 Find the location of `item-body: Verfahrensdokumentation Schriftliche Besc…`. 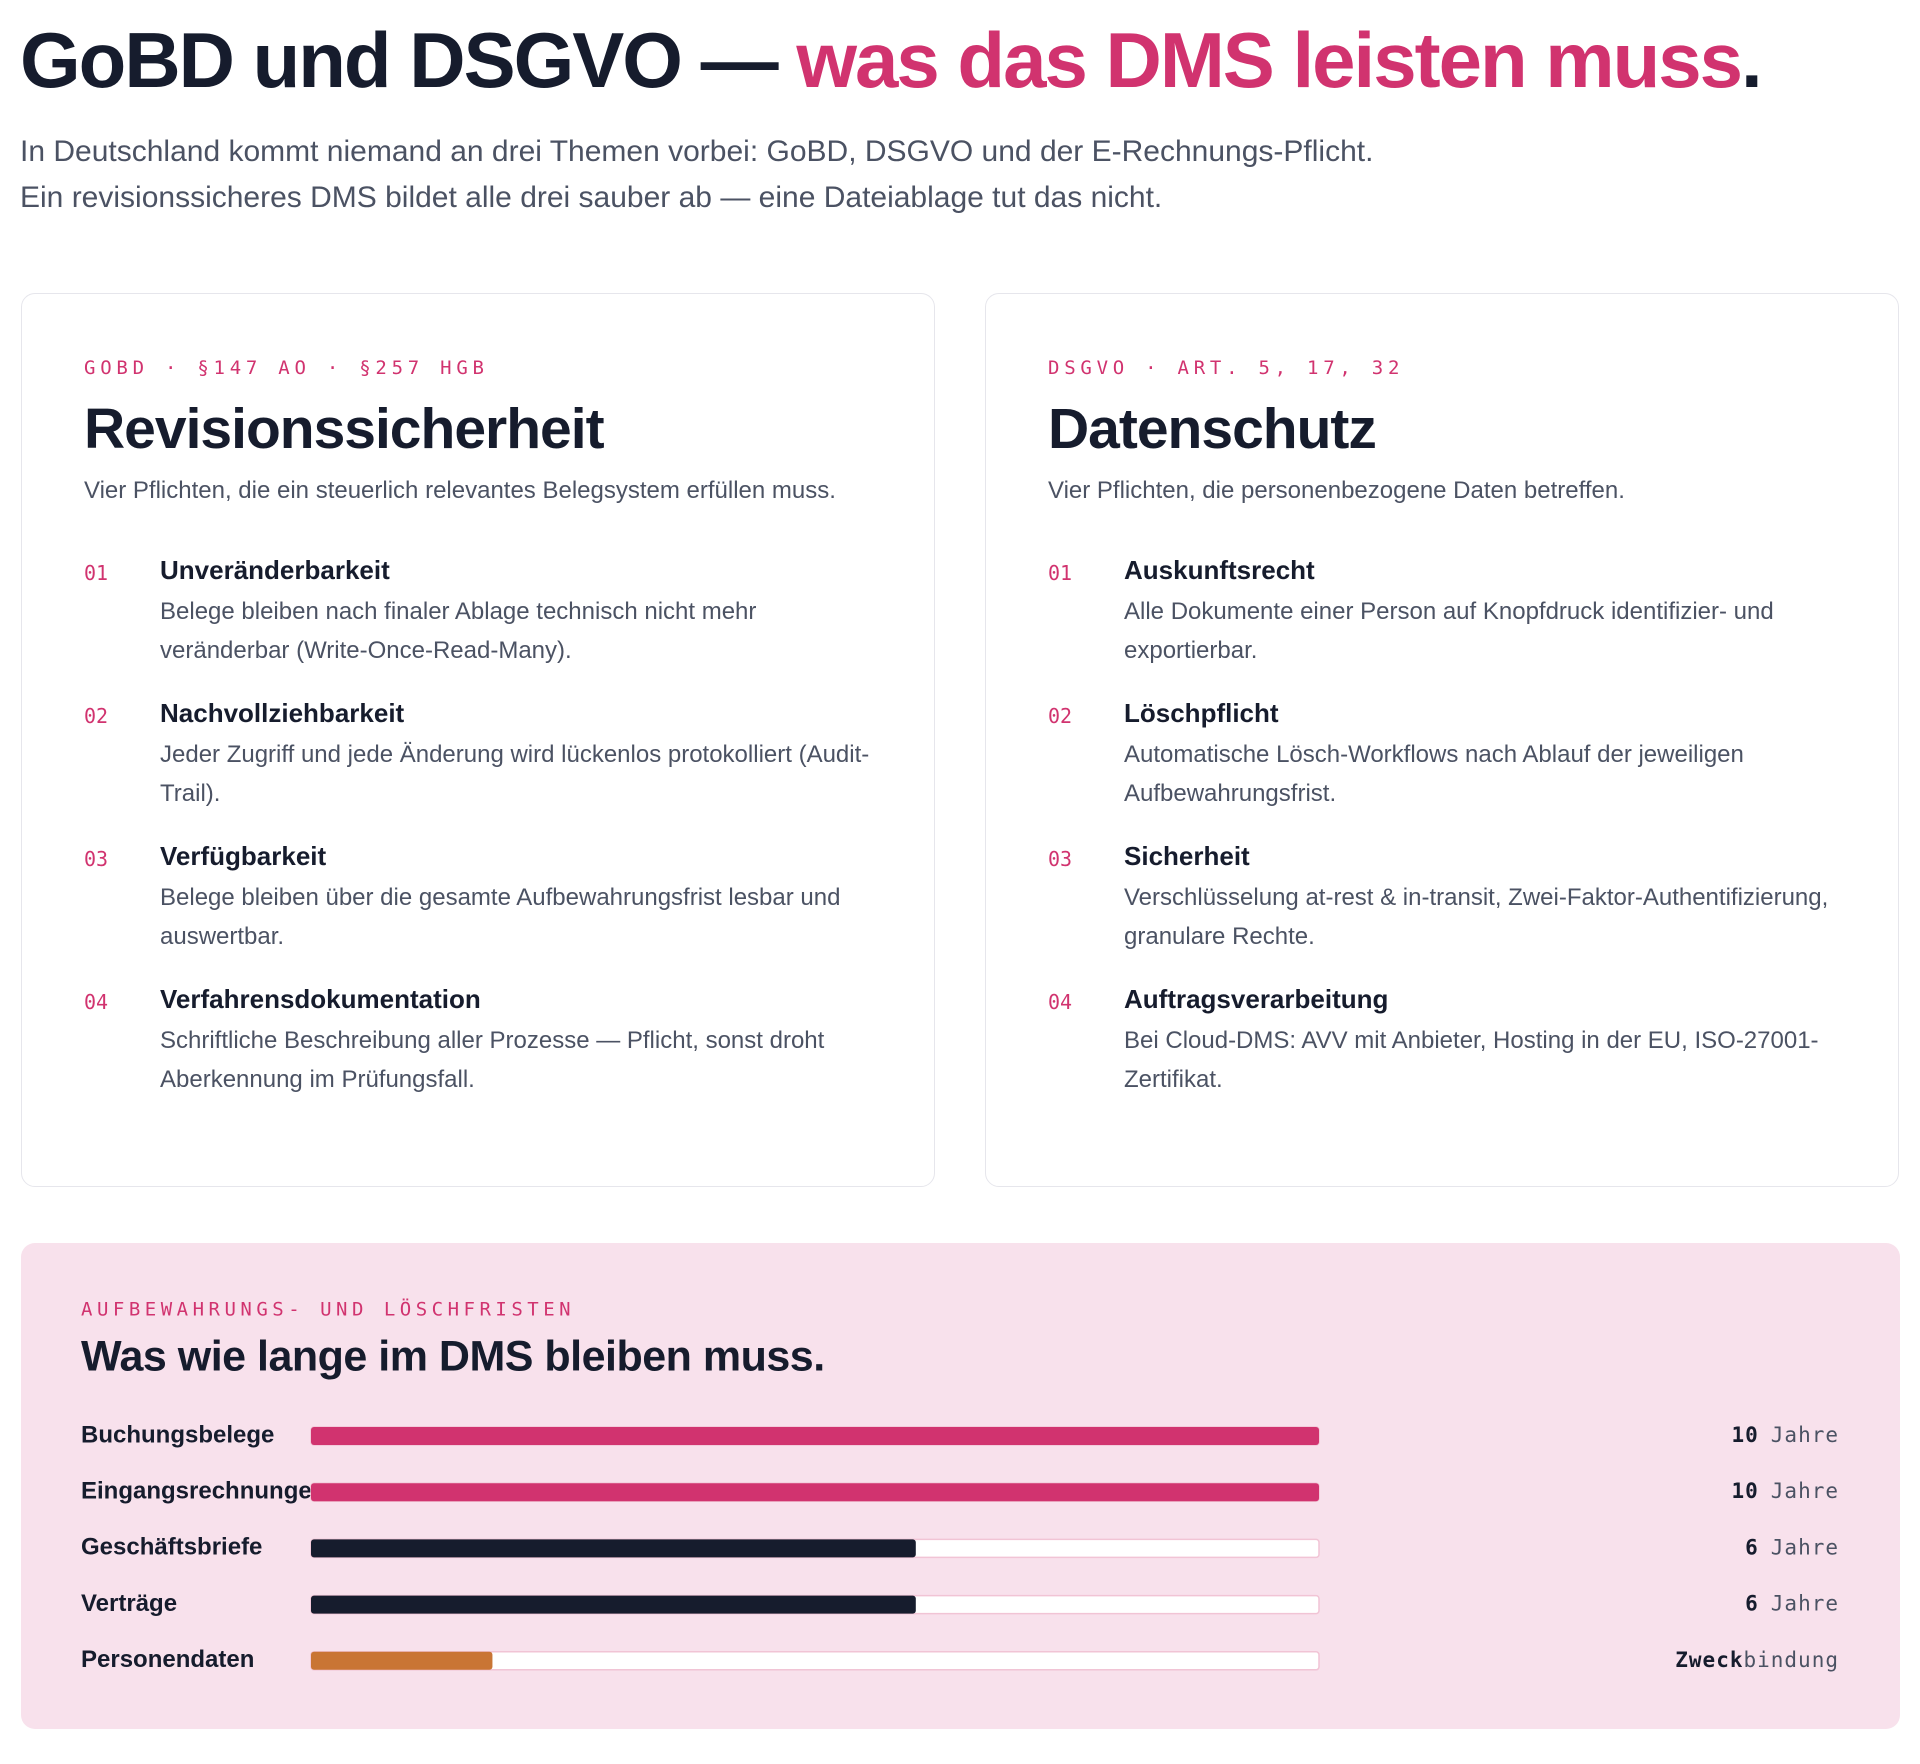

item-body: Verfahrensdokumentation Schriftliche Besc… is located at coordinates (516, 1040).